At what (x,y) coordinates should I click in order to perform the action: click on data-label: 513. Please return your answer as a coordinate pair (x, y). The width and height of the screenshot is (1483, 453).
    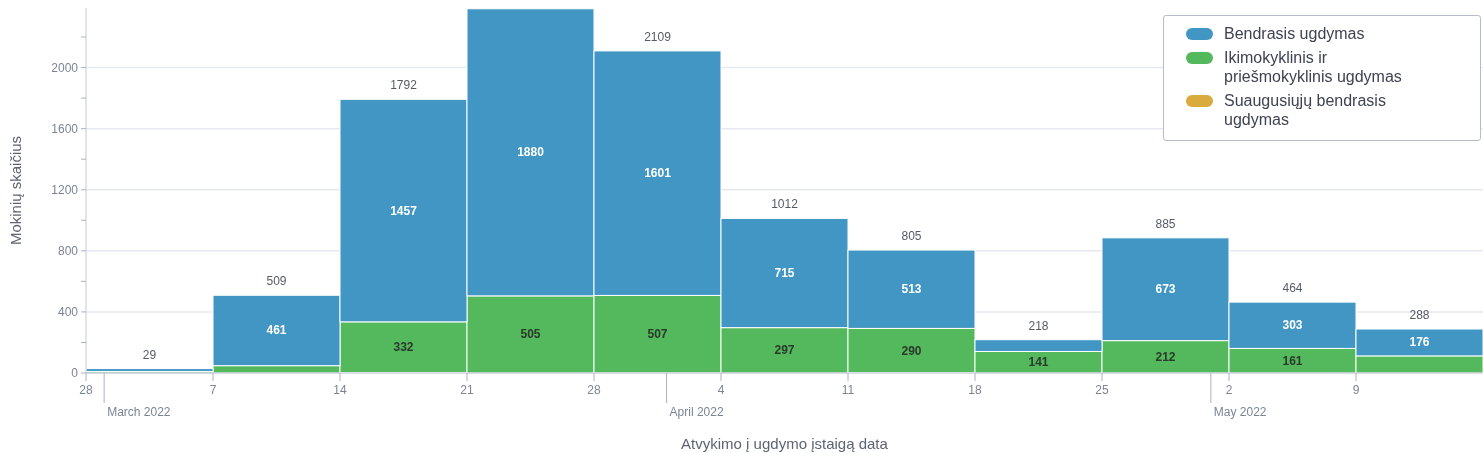
    Looking at the image, I should click on (911, 289).